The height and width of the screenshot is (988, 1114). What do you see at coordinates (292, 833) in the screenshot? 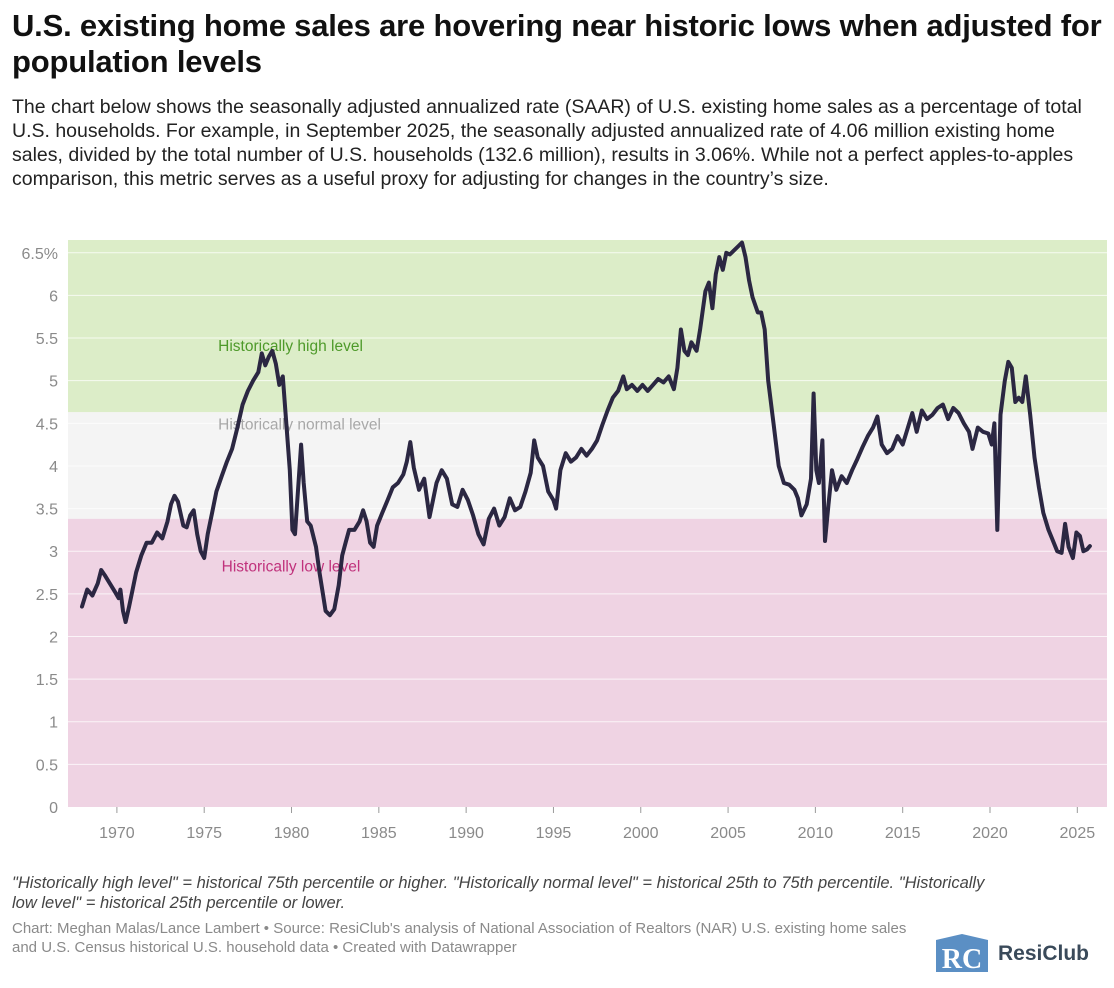
I see `x-tick-label: 1980` at bounding box center [292, 833].